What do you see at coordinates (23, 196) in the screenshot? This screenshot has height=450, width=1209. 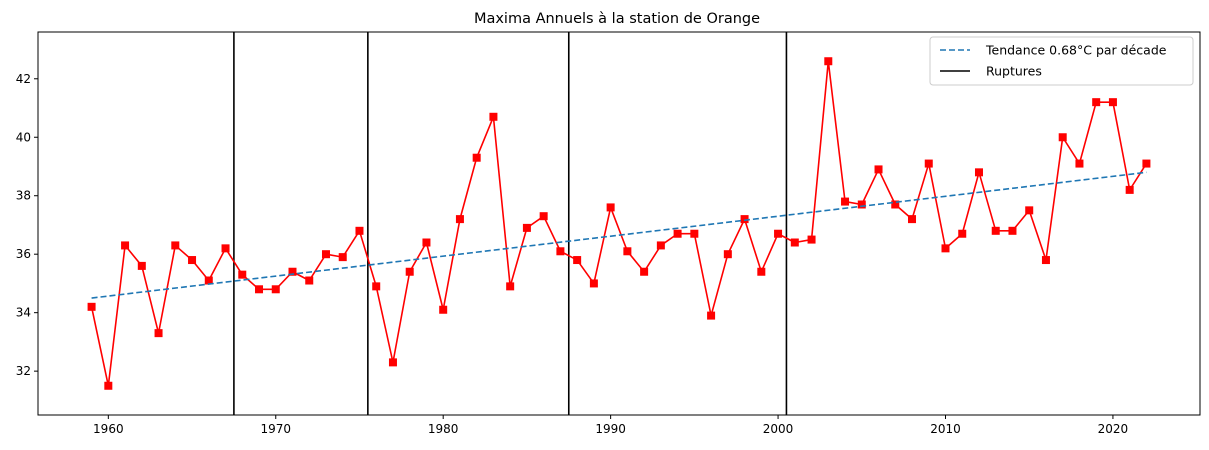 I see `y-tick-label: 38` at bounding box center [23, 196].